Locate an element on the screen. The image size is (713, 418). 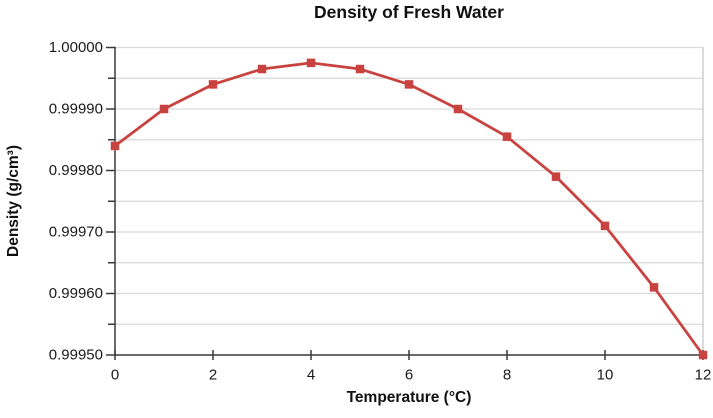
x-tick-label: 2 is located at coordinates (213, 375).